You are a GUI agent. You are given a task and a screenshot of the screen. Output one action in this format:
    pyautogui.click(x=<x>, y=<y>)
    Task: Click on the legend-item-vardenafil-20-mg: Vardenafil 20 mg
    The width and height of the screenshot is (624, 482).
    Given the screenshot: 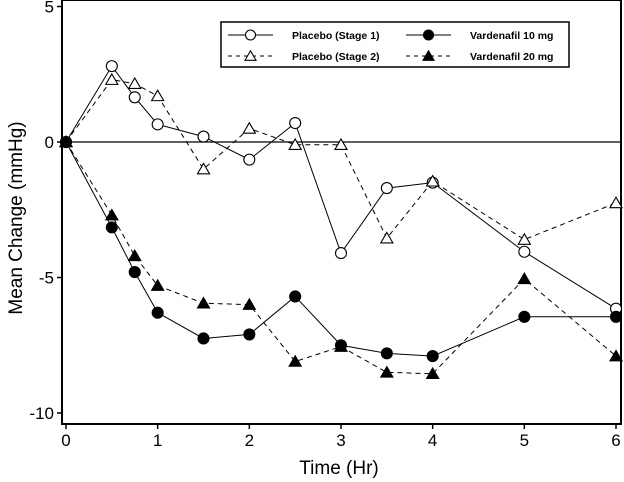 What is the action you would take?
    pyautogui.click(x=479, y=56)
    